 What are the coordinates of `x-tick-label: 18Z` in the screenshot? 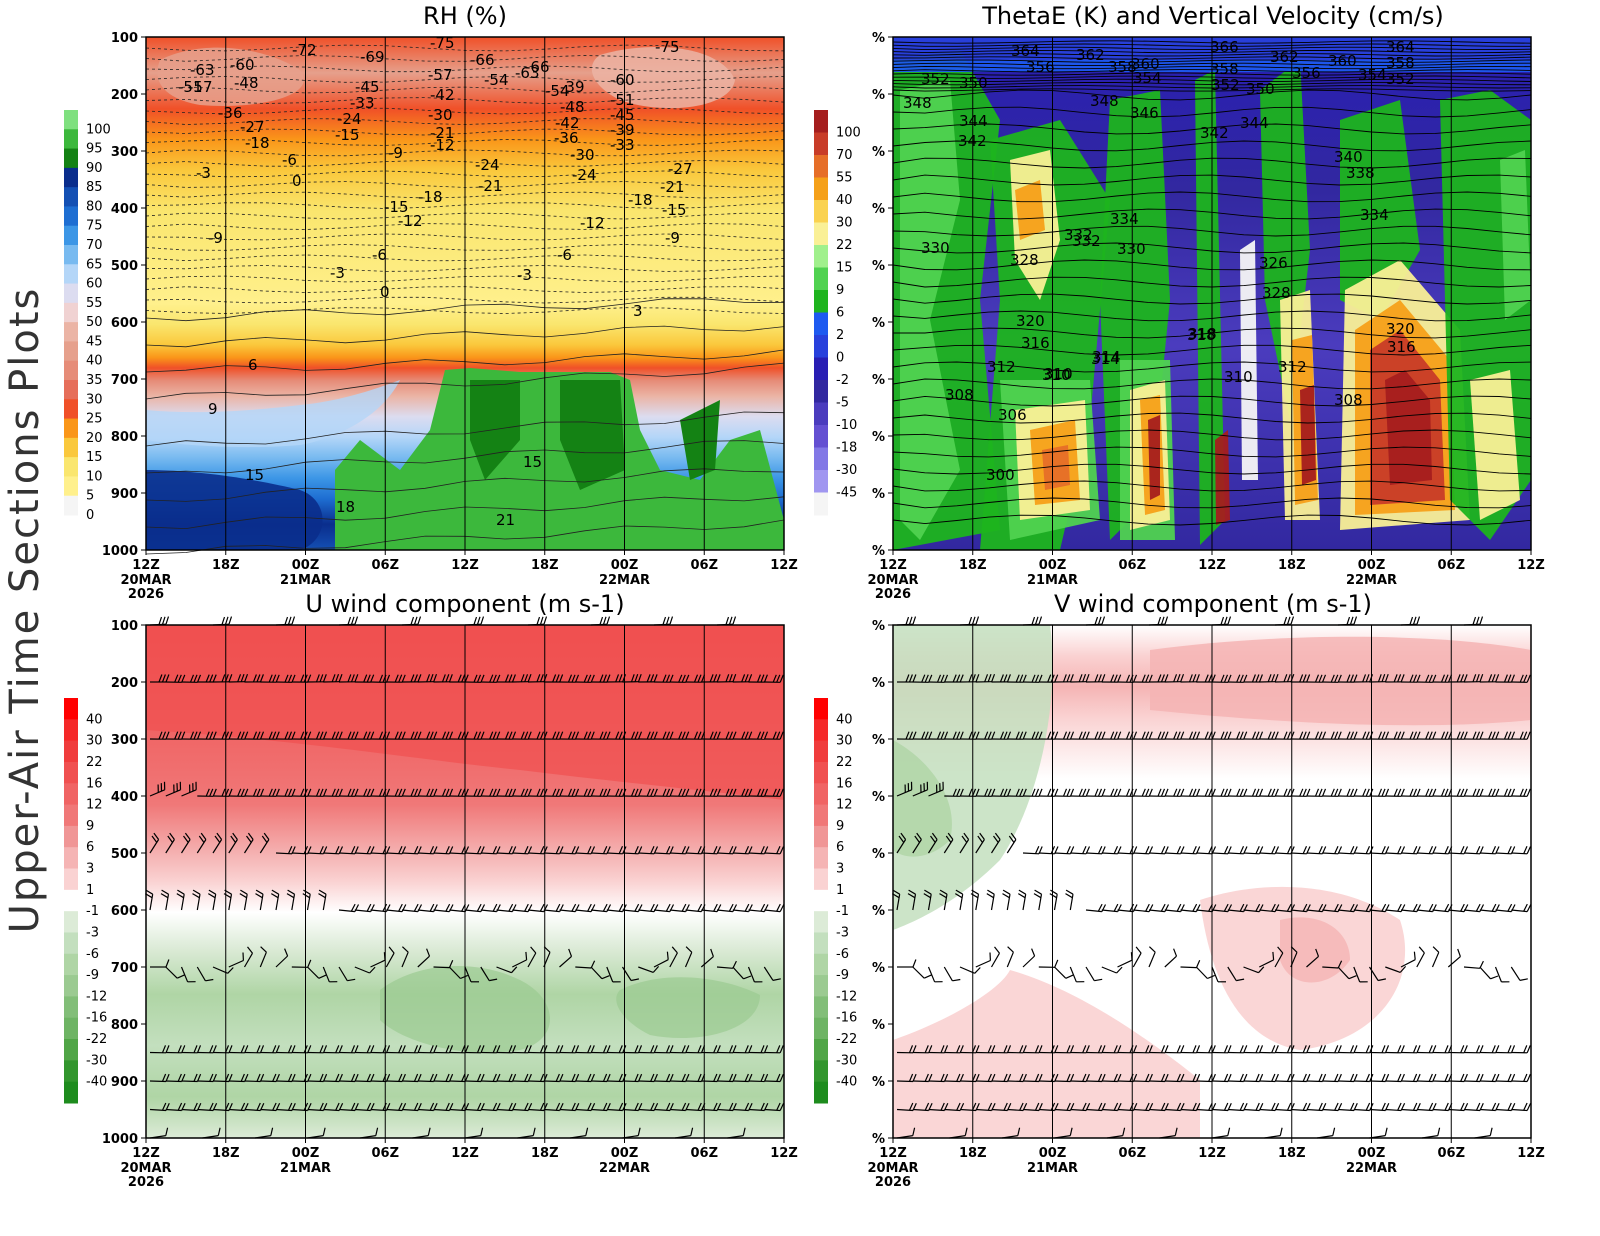 It's located at (226, 565).